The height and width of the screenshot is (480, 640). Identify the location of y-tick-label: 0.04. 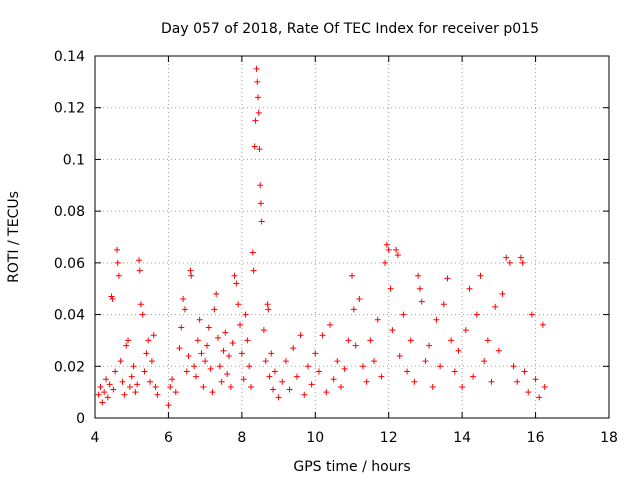
(69, 316).